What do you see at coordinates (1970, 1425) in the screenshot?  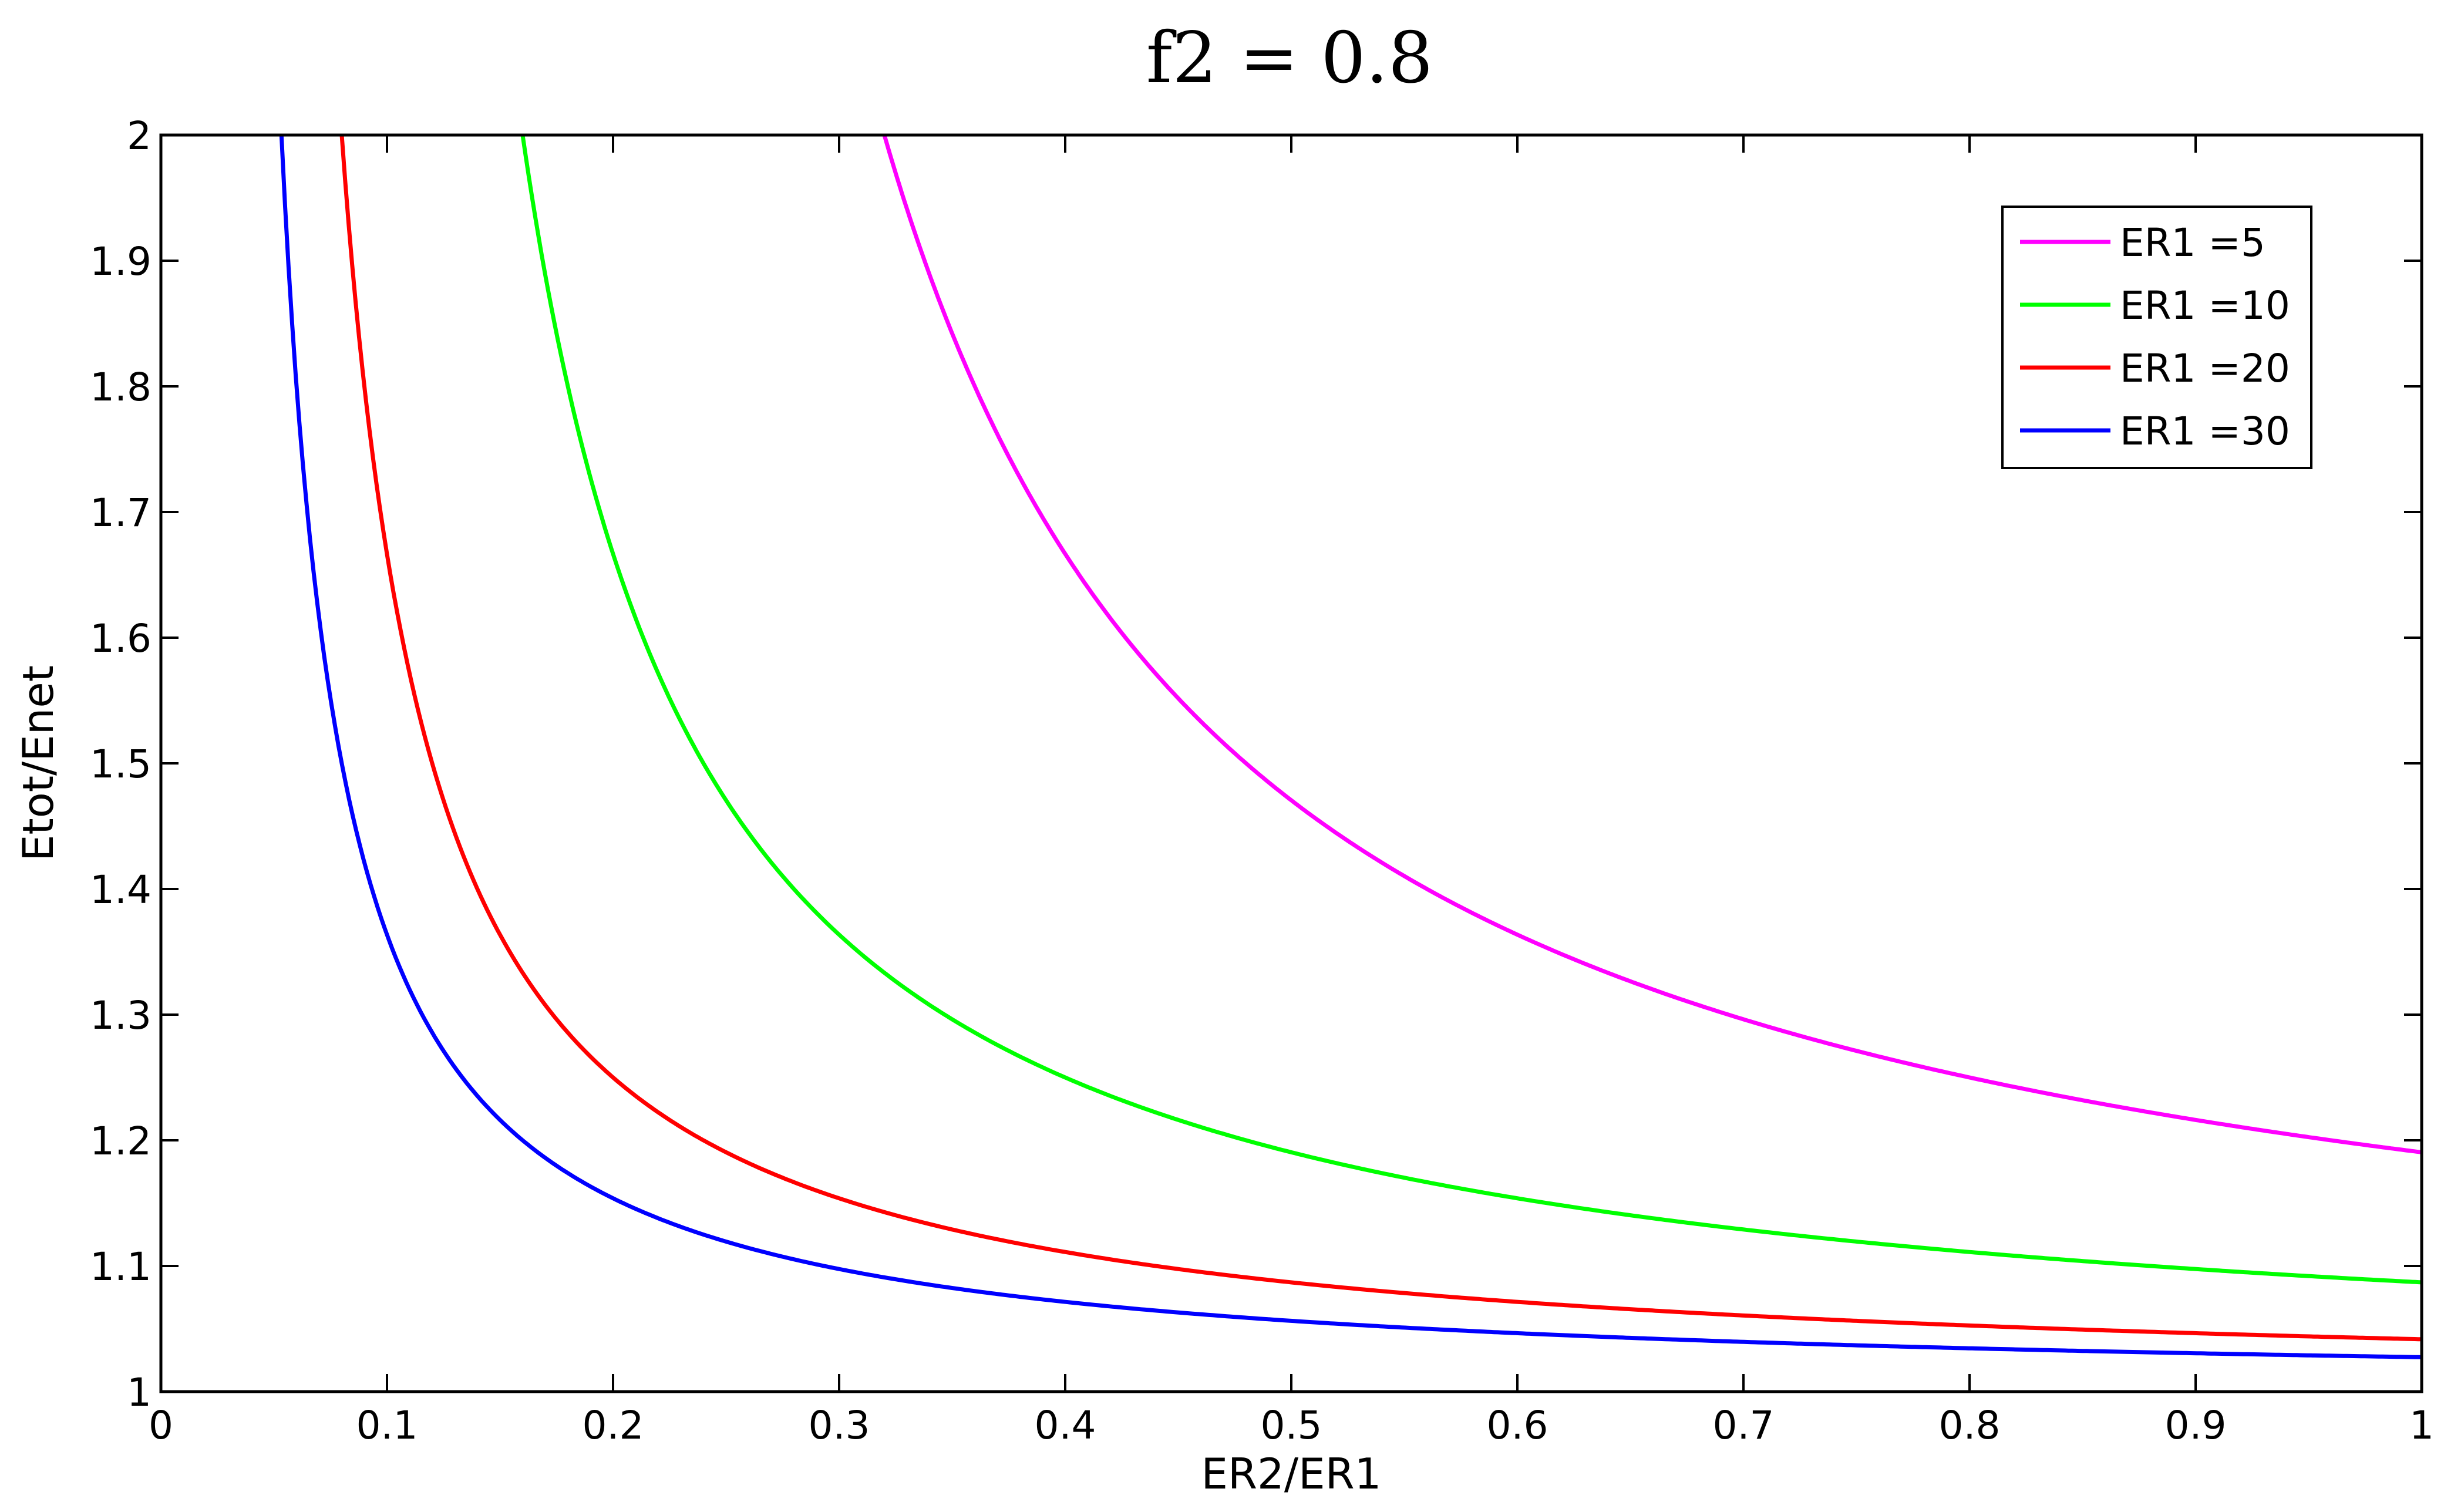 I see `x-tick-label: 0.8` at bounding box center [1970, 1425].